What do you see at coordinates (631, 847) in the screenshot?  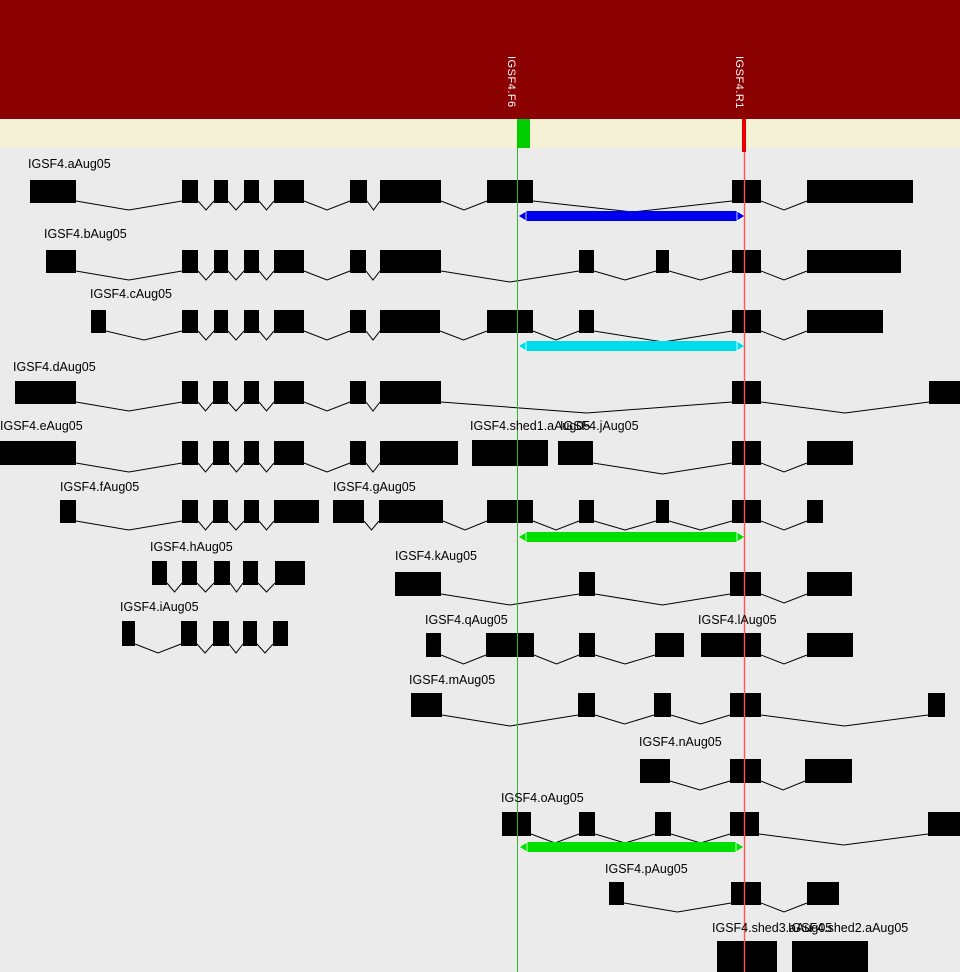 I see `match-bar-green2` at bounding box center [631, 847].